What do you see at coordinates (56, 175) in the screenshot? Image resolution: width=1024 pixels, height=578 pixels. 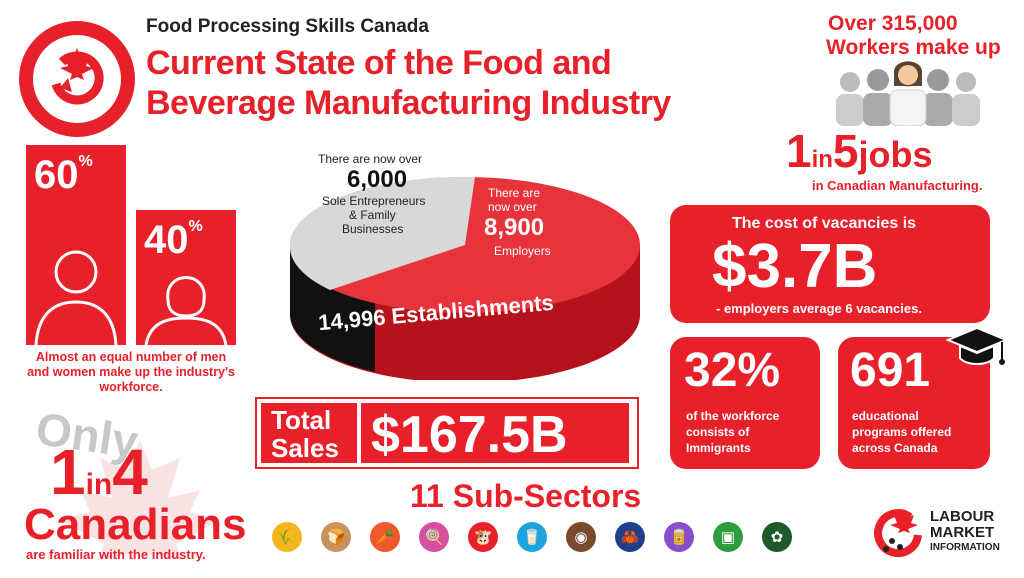 I see `men-percent: 60` at bounding box center [56, 175].